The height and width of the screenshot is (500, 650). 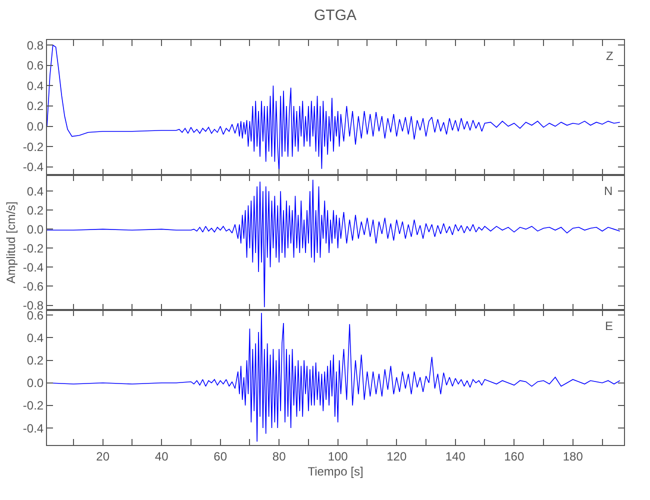 I want to click on x-tick-label: 180, so click(x=573, y=456).